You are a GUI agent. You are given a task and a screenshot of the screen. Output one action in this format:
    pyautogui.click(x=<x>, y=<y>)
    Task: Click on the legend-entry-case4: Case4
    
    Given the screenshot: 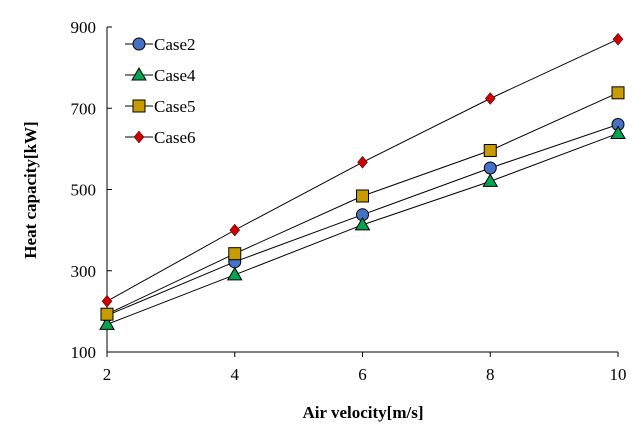 What is the action you would take?
    pyautogui.click(x=175, y=75)
    